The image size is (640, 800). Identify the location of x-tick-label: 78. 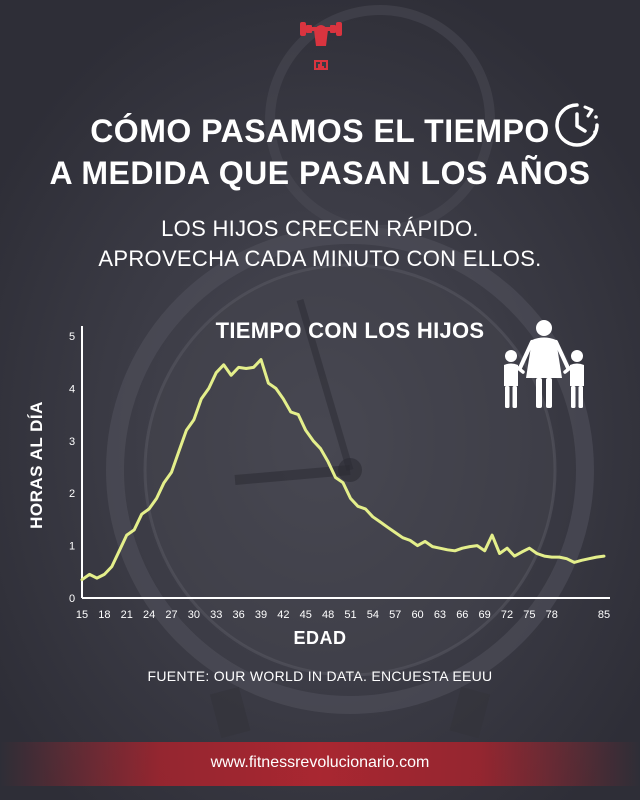
(552, 615).